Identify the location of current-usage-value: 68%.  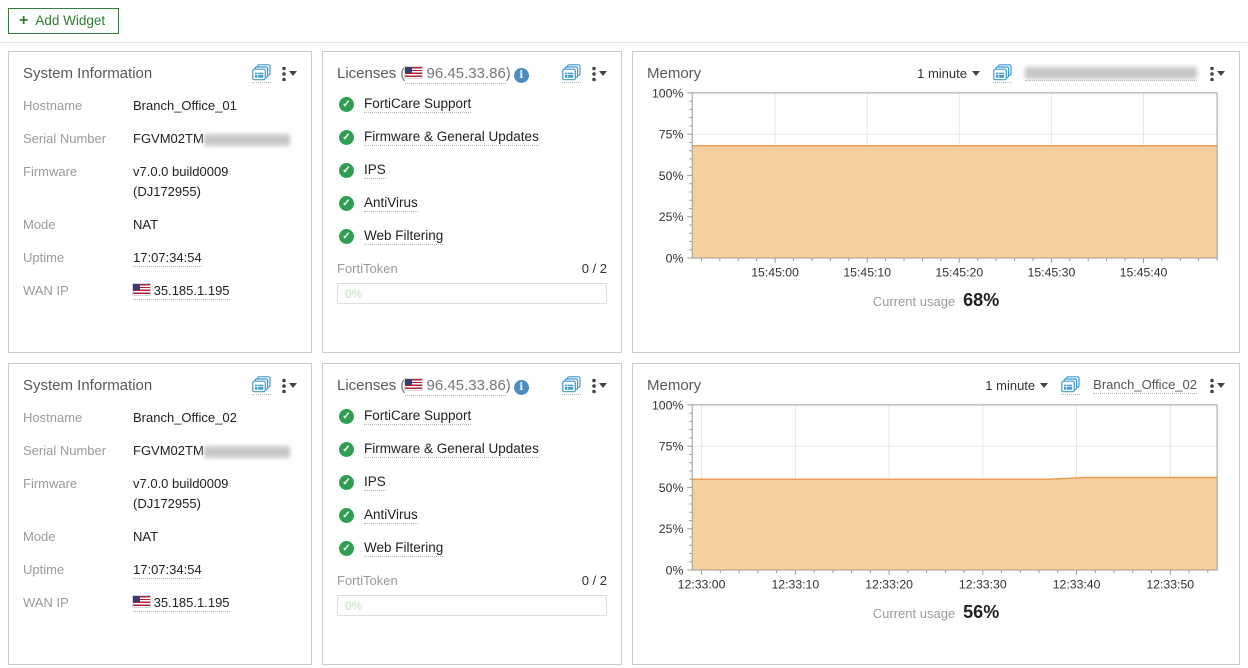
(981, 299).